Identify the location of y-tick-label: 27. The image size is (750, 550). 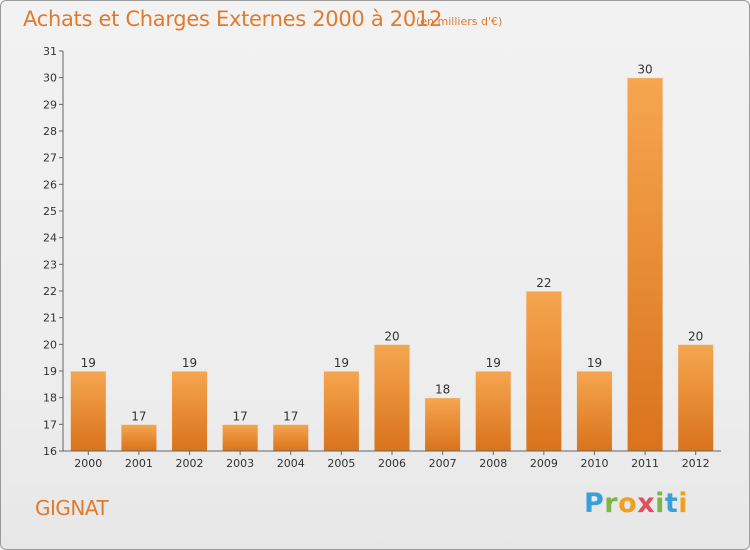
(50, 158).